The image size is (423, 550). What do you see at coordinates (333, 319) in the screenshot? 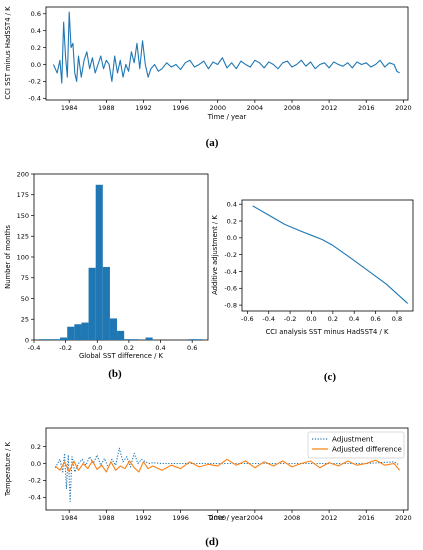
I see `panel-c-x-tick-label: 0.2` at bounding box center [333, 319].